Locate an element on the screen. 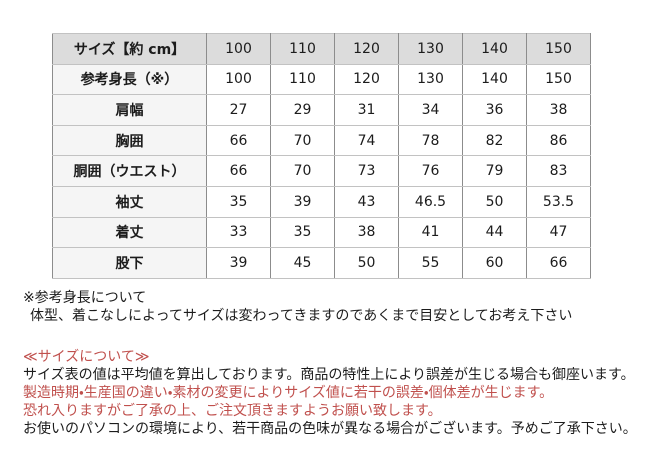 The height and width of the screenshot is (458, 650). size-value-cell: 130 is located at coordinates (430, 79).